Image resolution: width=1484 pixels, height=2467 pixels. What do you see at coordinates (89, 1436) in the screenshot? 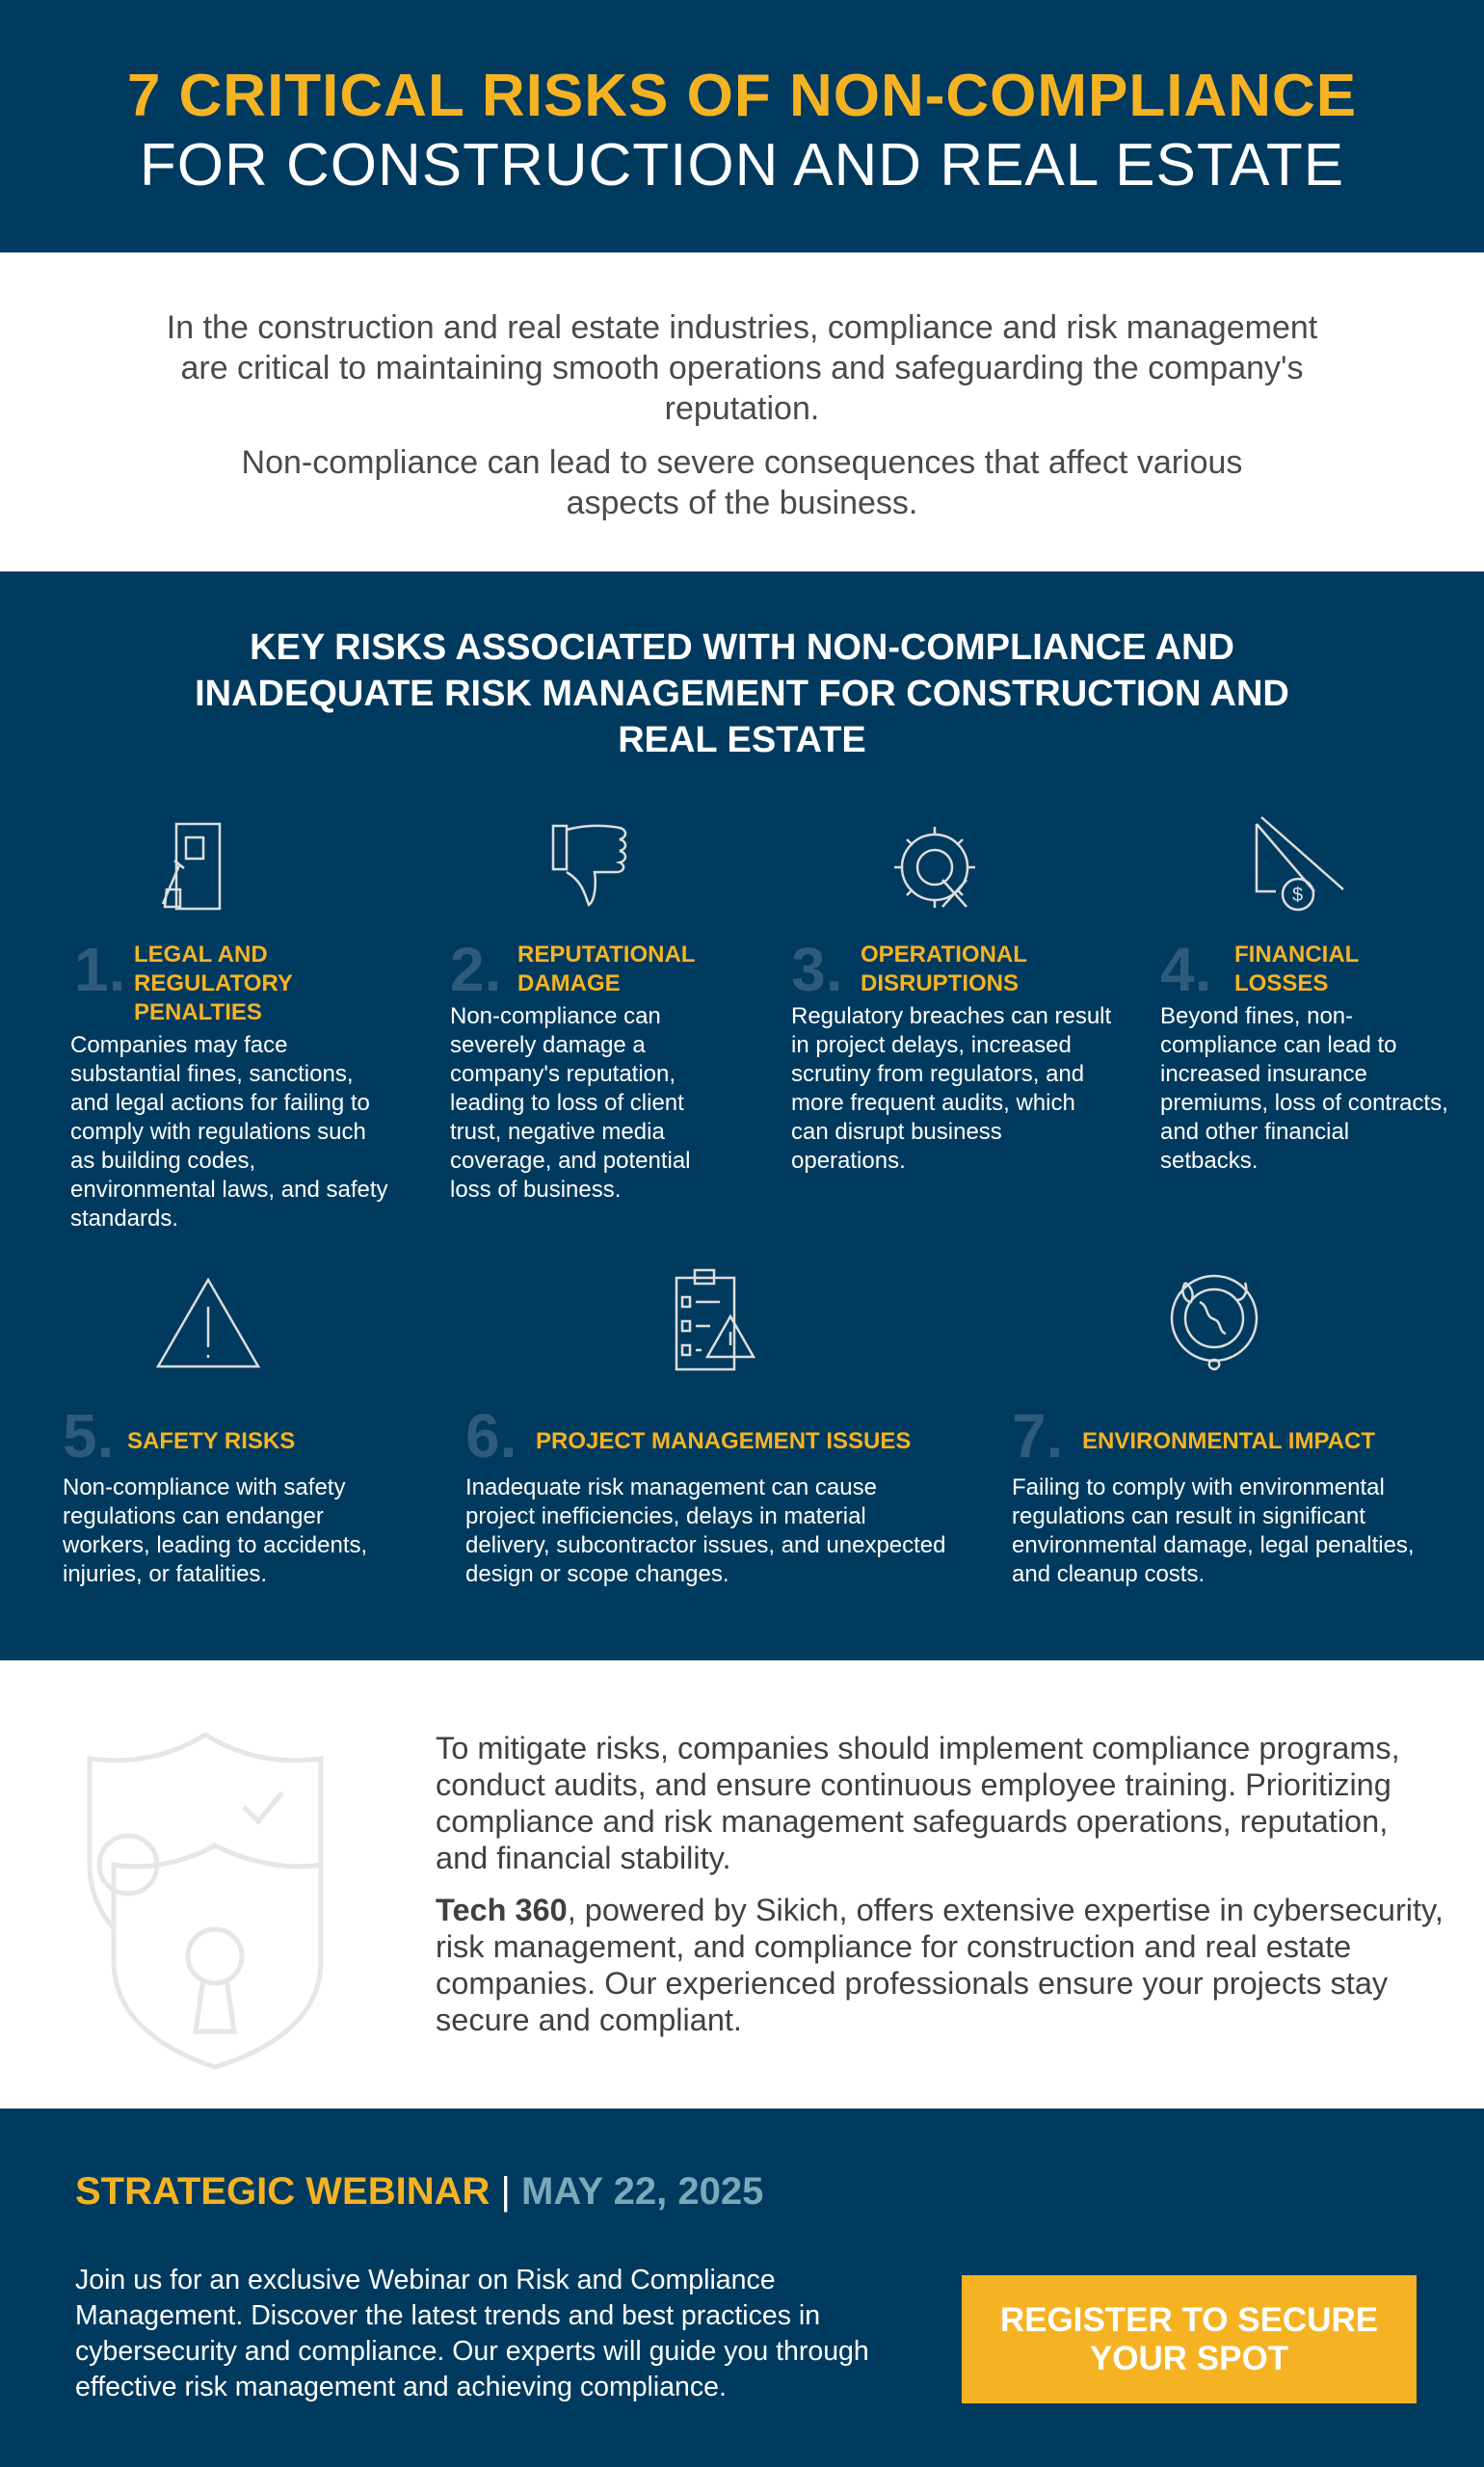
I see `risk-number: 5.` at bounding box center [89, 1436].